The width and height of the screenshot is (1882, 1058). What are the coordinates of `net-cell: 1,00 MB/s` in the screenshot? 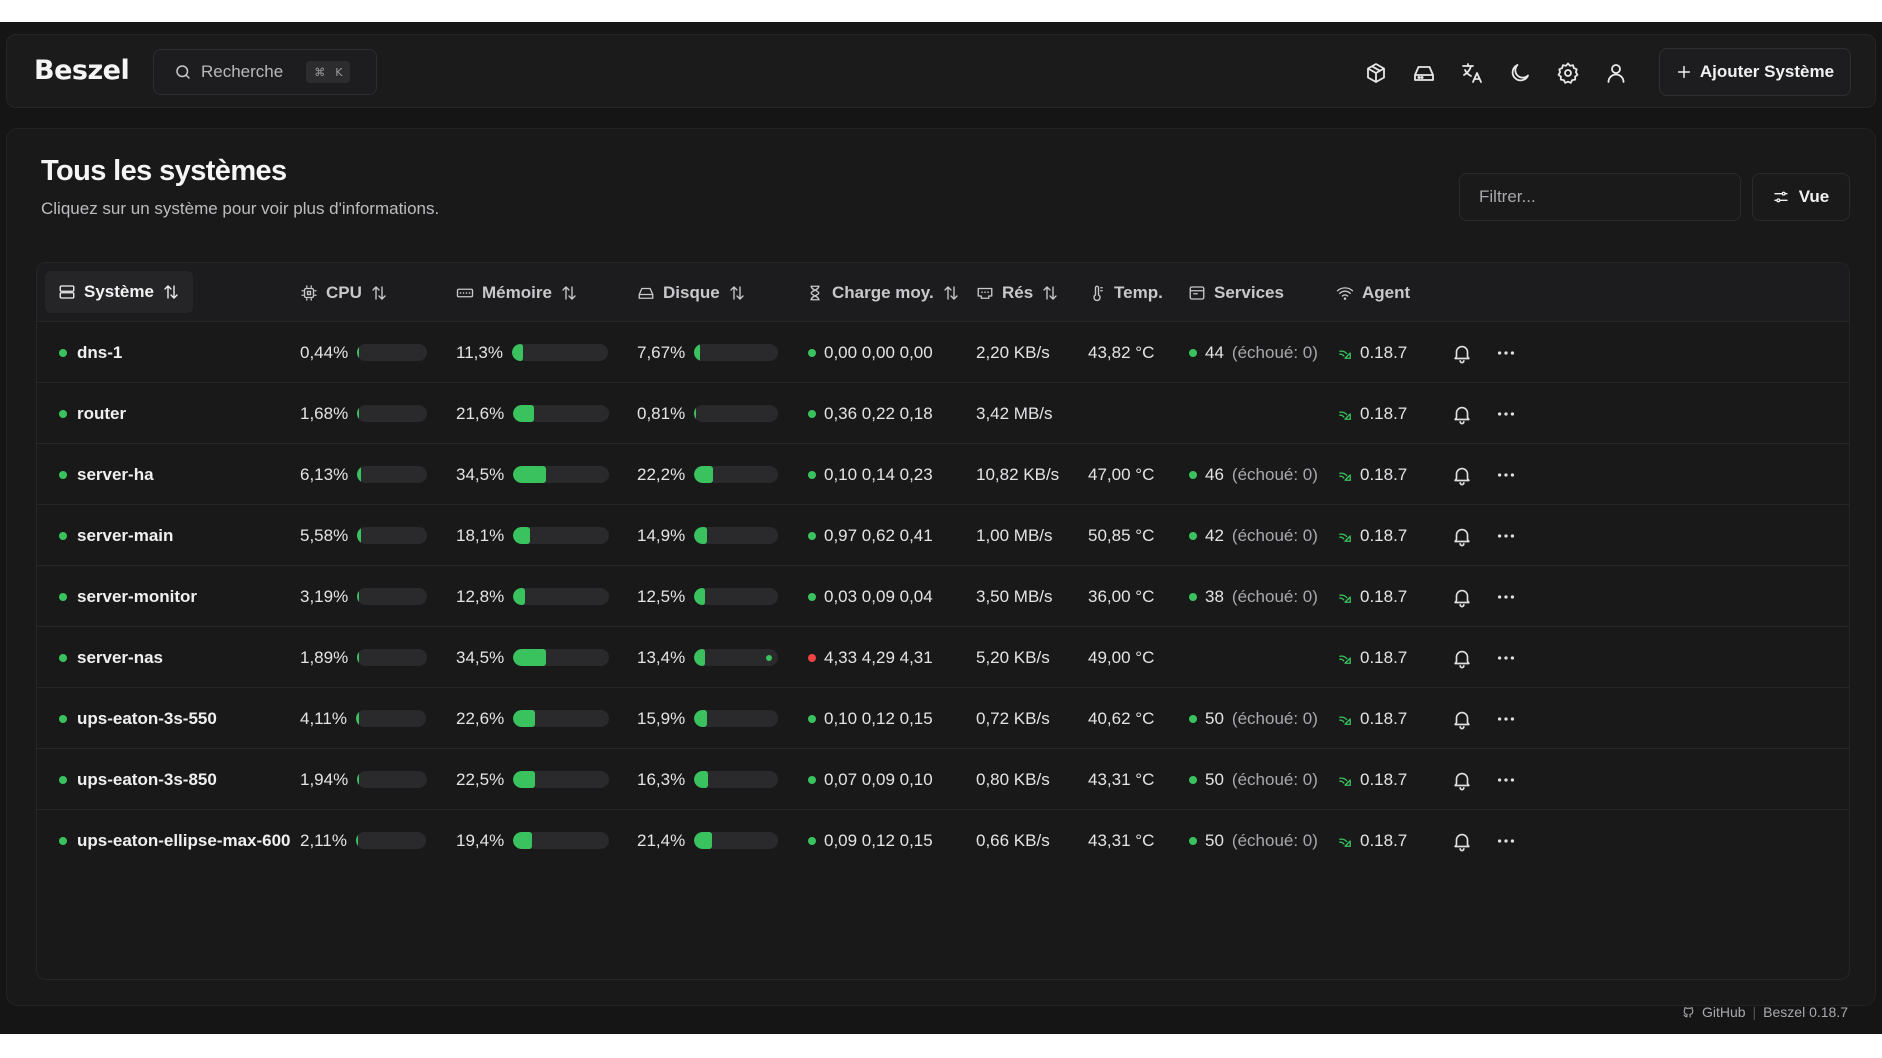 It's located at (1014, 535).